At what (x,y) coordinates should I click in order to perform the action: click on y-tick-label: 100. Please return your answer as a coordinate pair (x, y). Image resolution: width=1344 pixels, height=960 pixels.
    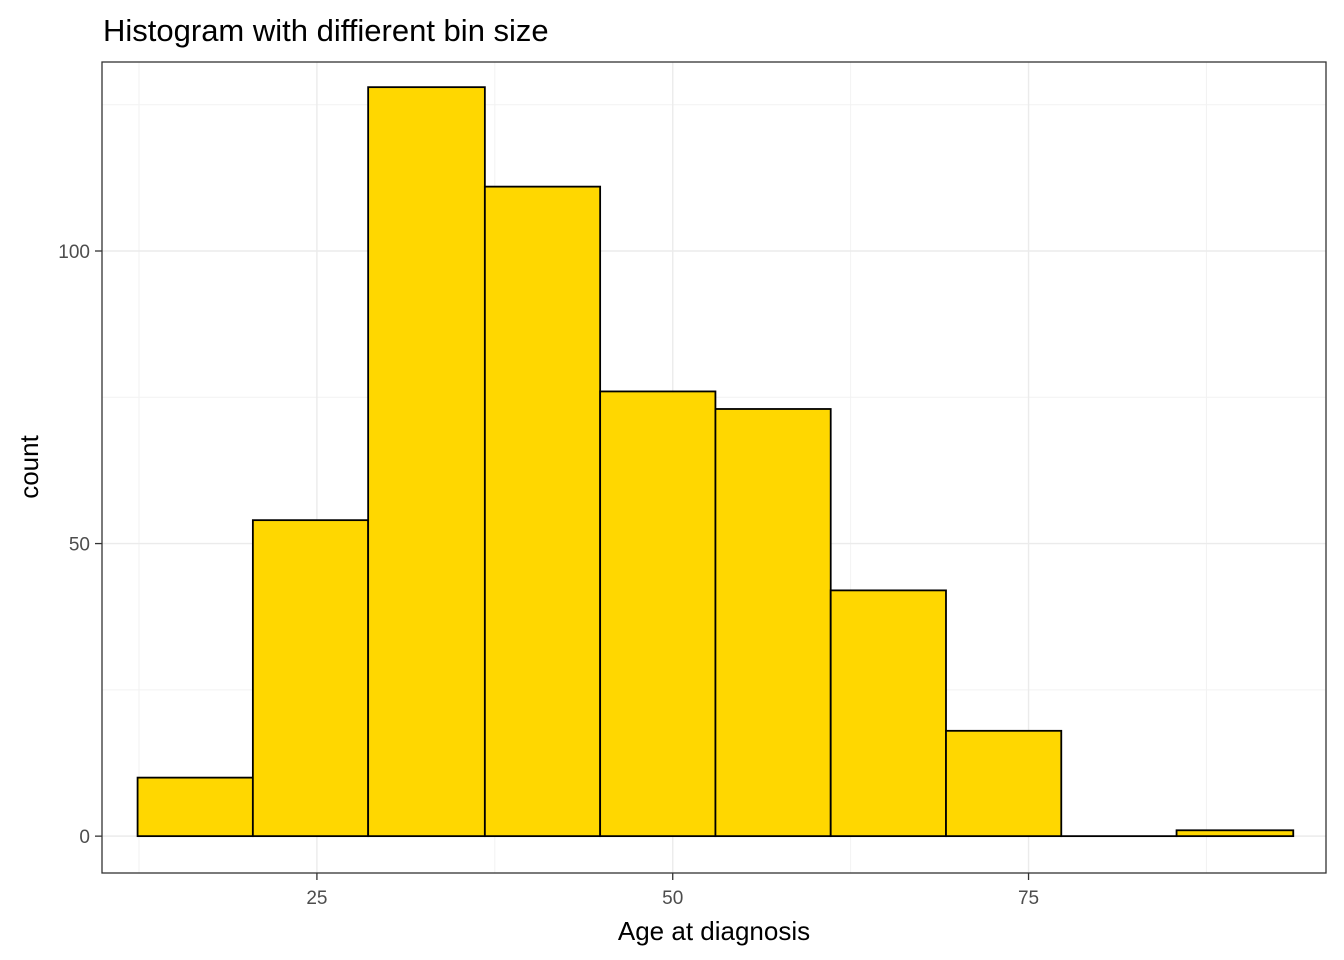
    Looking at the image, I should click on (74, 252).